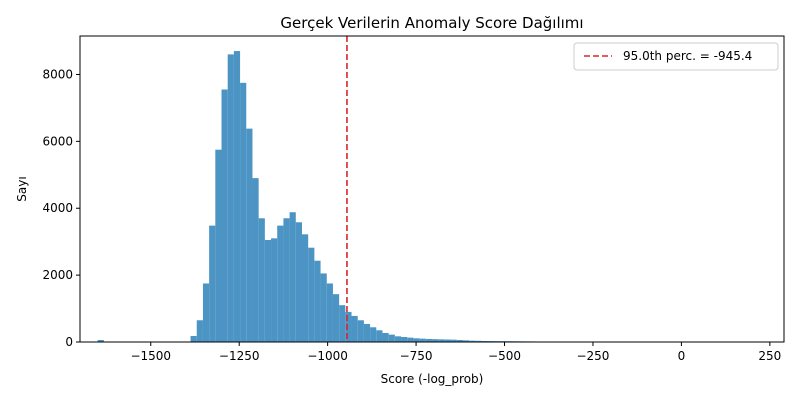  I want to click on x-tick-label: 250, so click(769, 356).